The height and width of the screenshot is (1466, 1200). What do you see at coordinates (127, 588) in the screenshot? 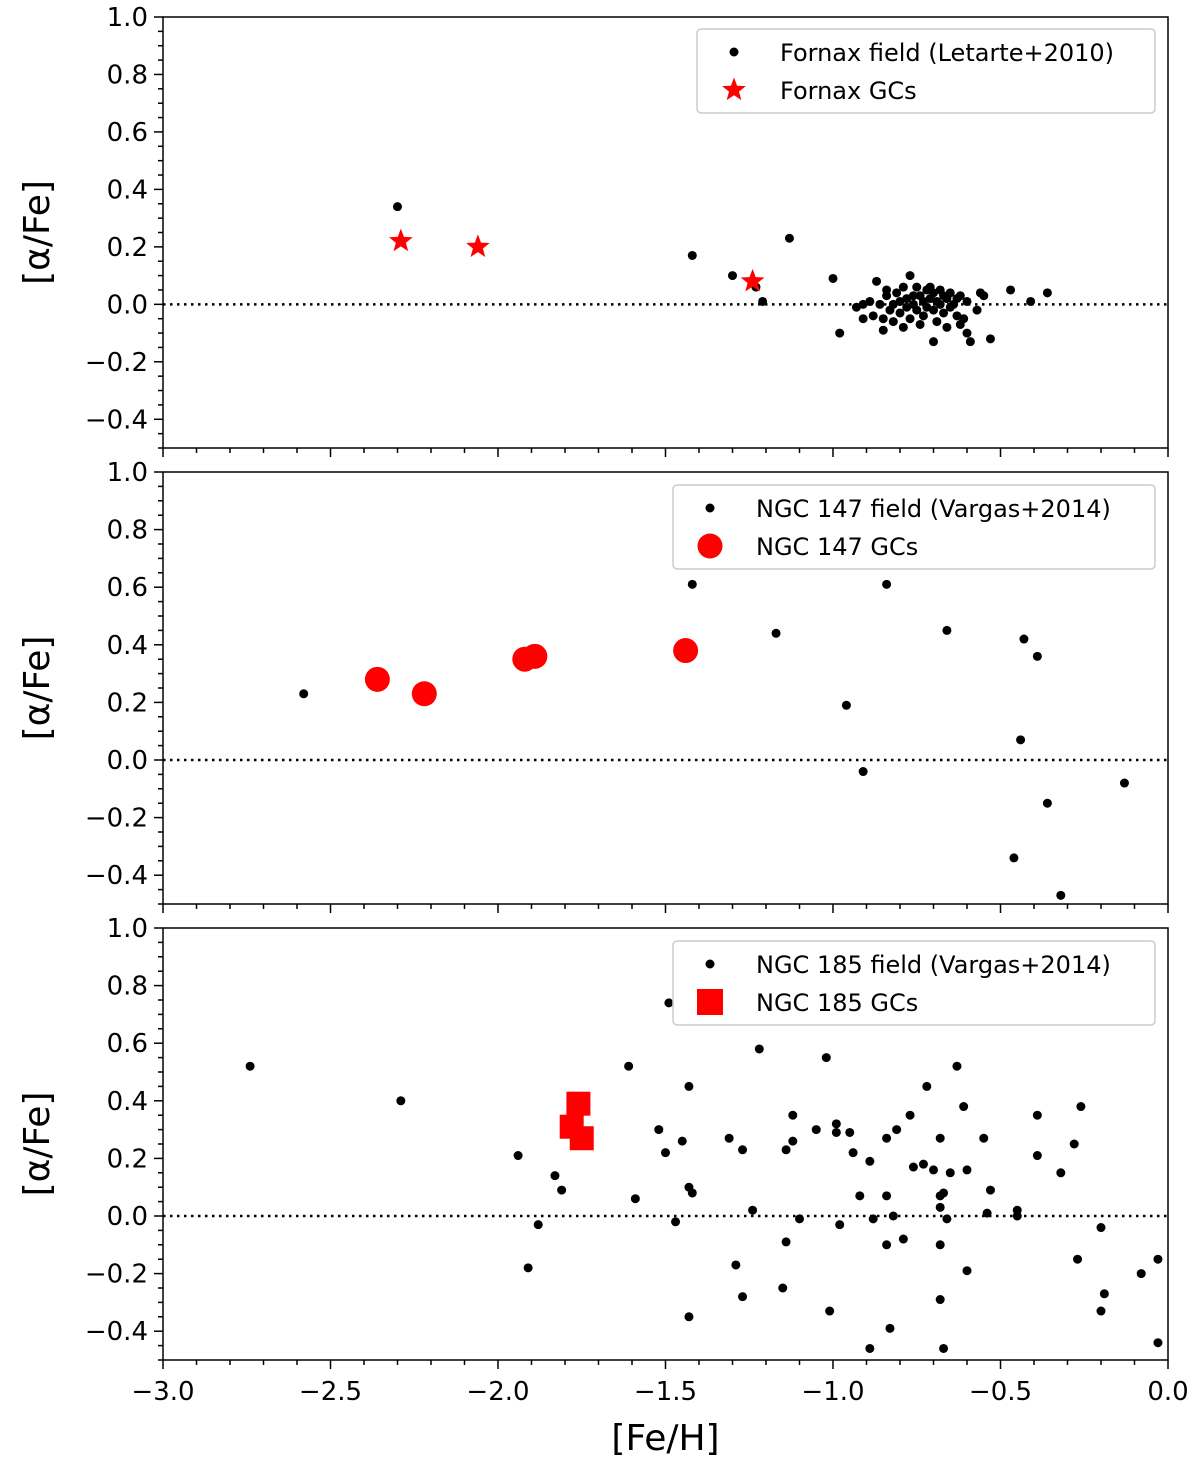
I see `y-tick-label: 0.6` at bounding box center [127, 588].